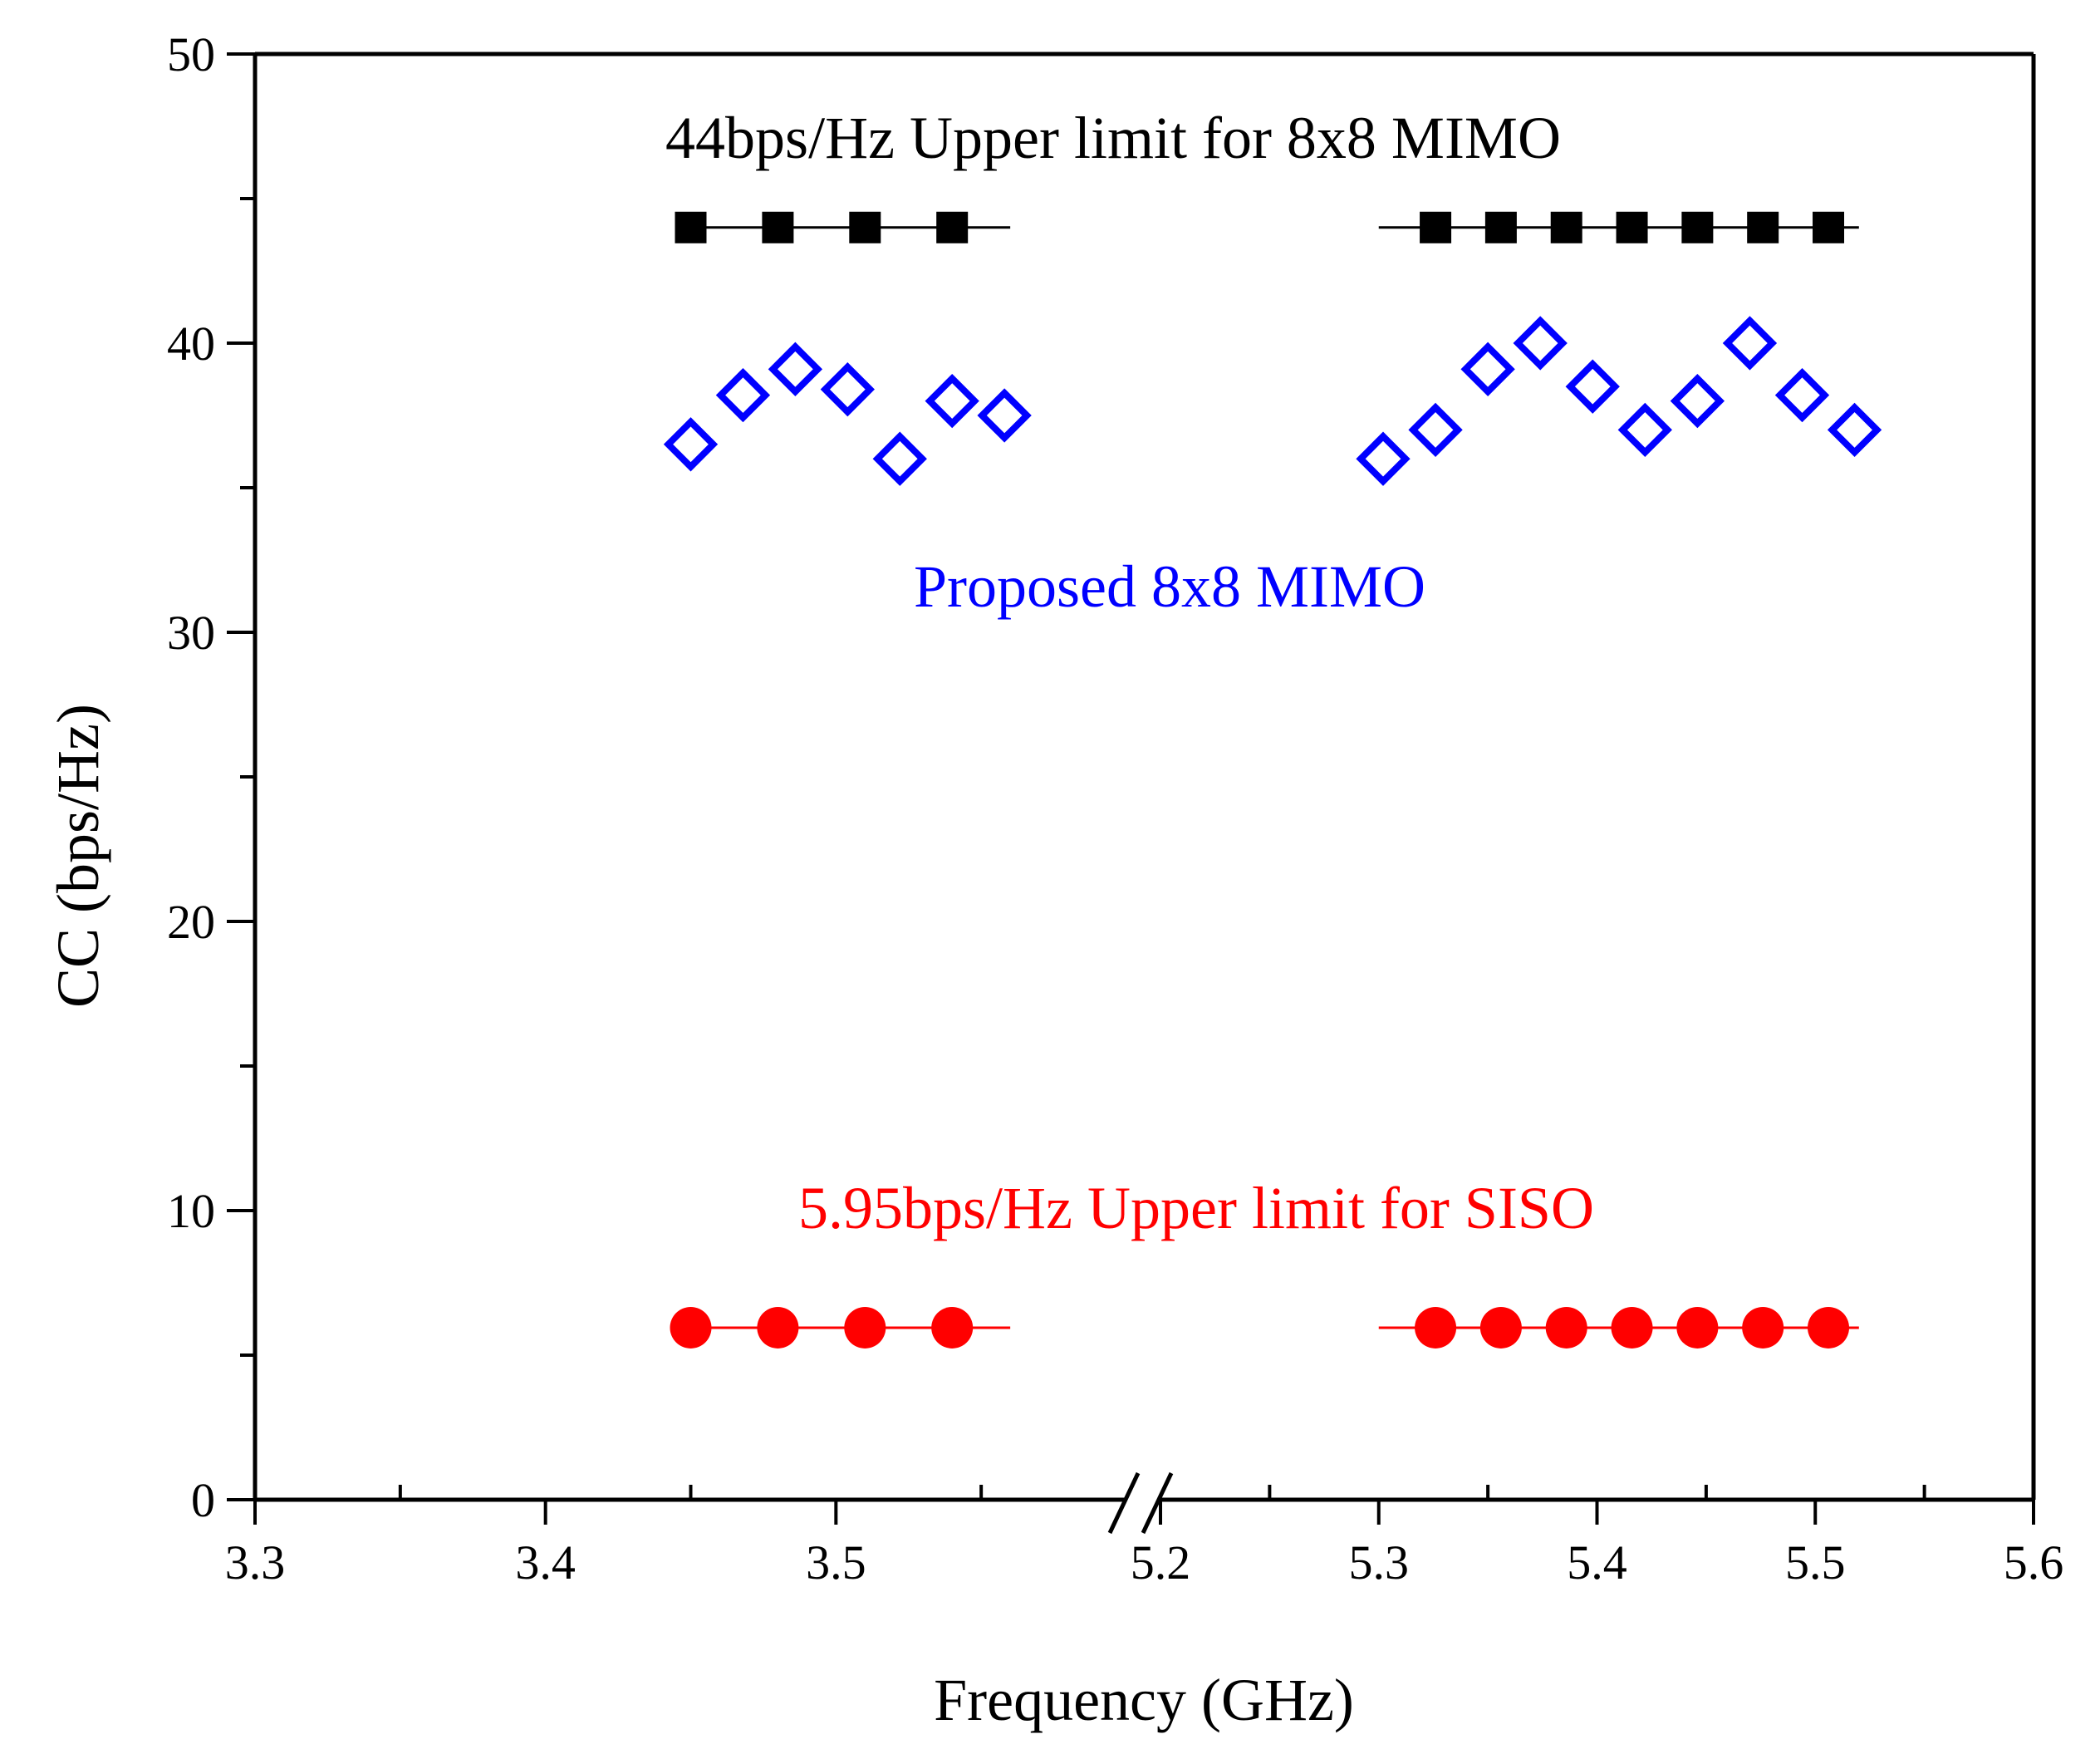 This screenshot has width=2100, height=1744. What do you see at coordinates (191, 54) in the screenshot?
I see `y-tick-label: 50` at bounding box center [191, 54].